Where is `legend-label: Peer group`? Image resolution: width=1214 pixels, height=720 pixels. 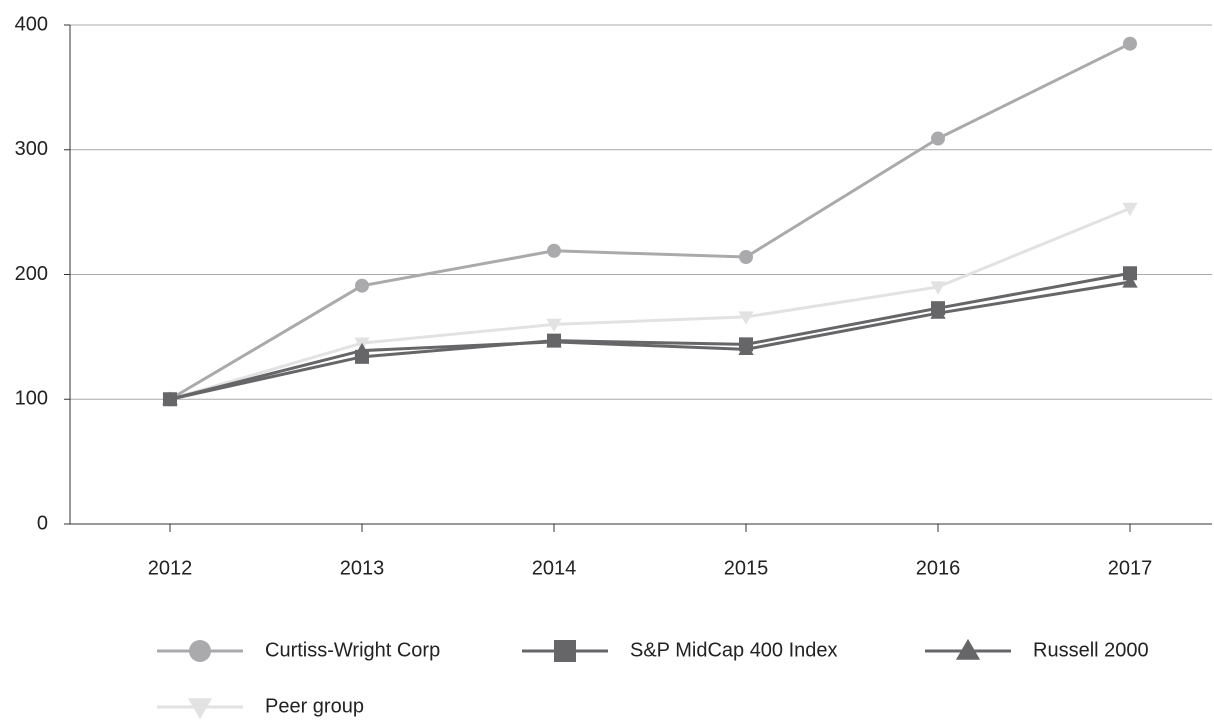 legend-label: Peer group is located at coordinates (314, 706).